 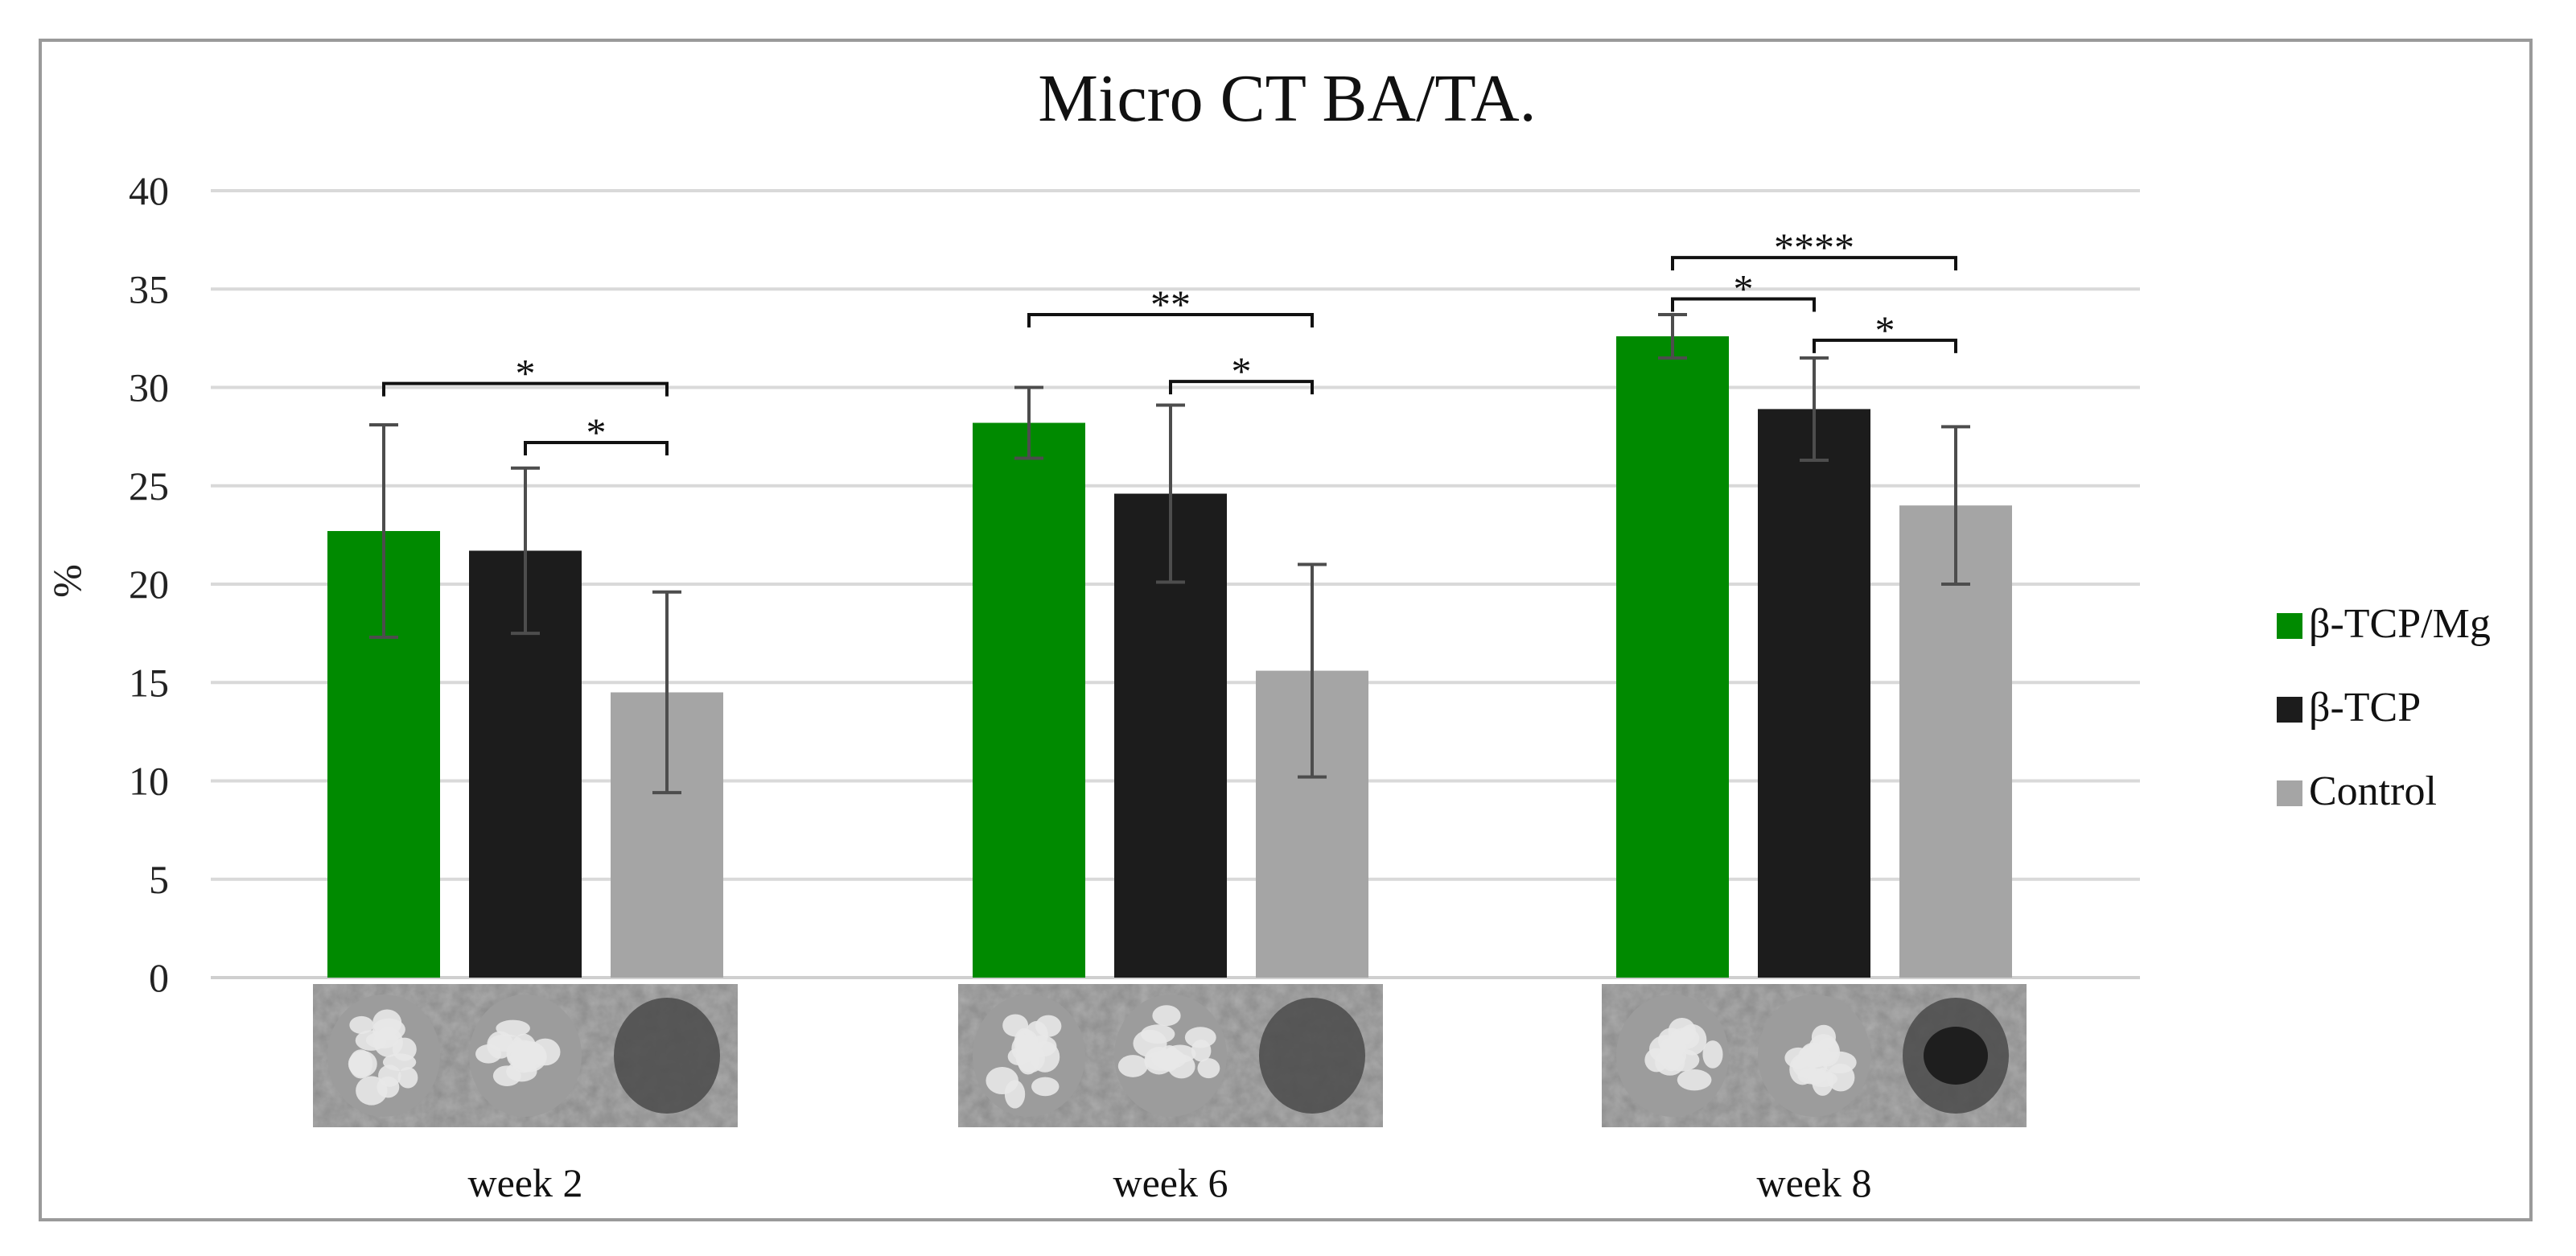 I want to click on y-tick-15: 15, so click(x=149, y=682).